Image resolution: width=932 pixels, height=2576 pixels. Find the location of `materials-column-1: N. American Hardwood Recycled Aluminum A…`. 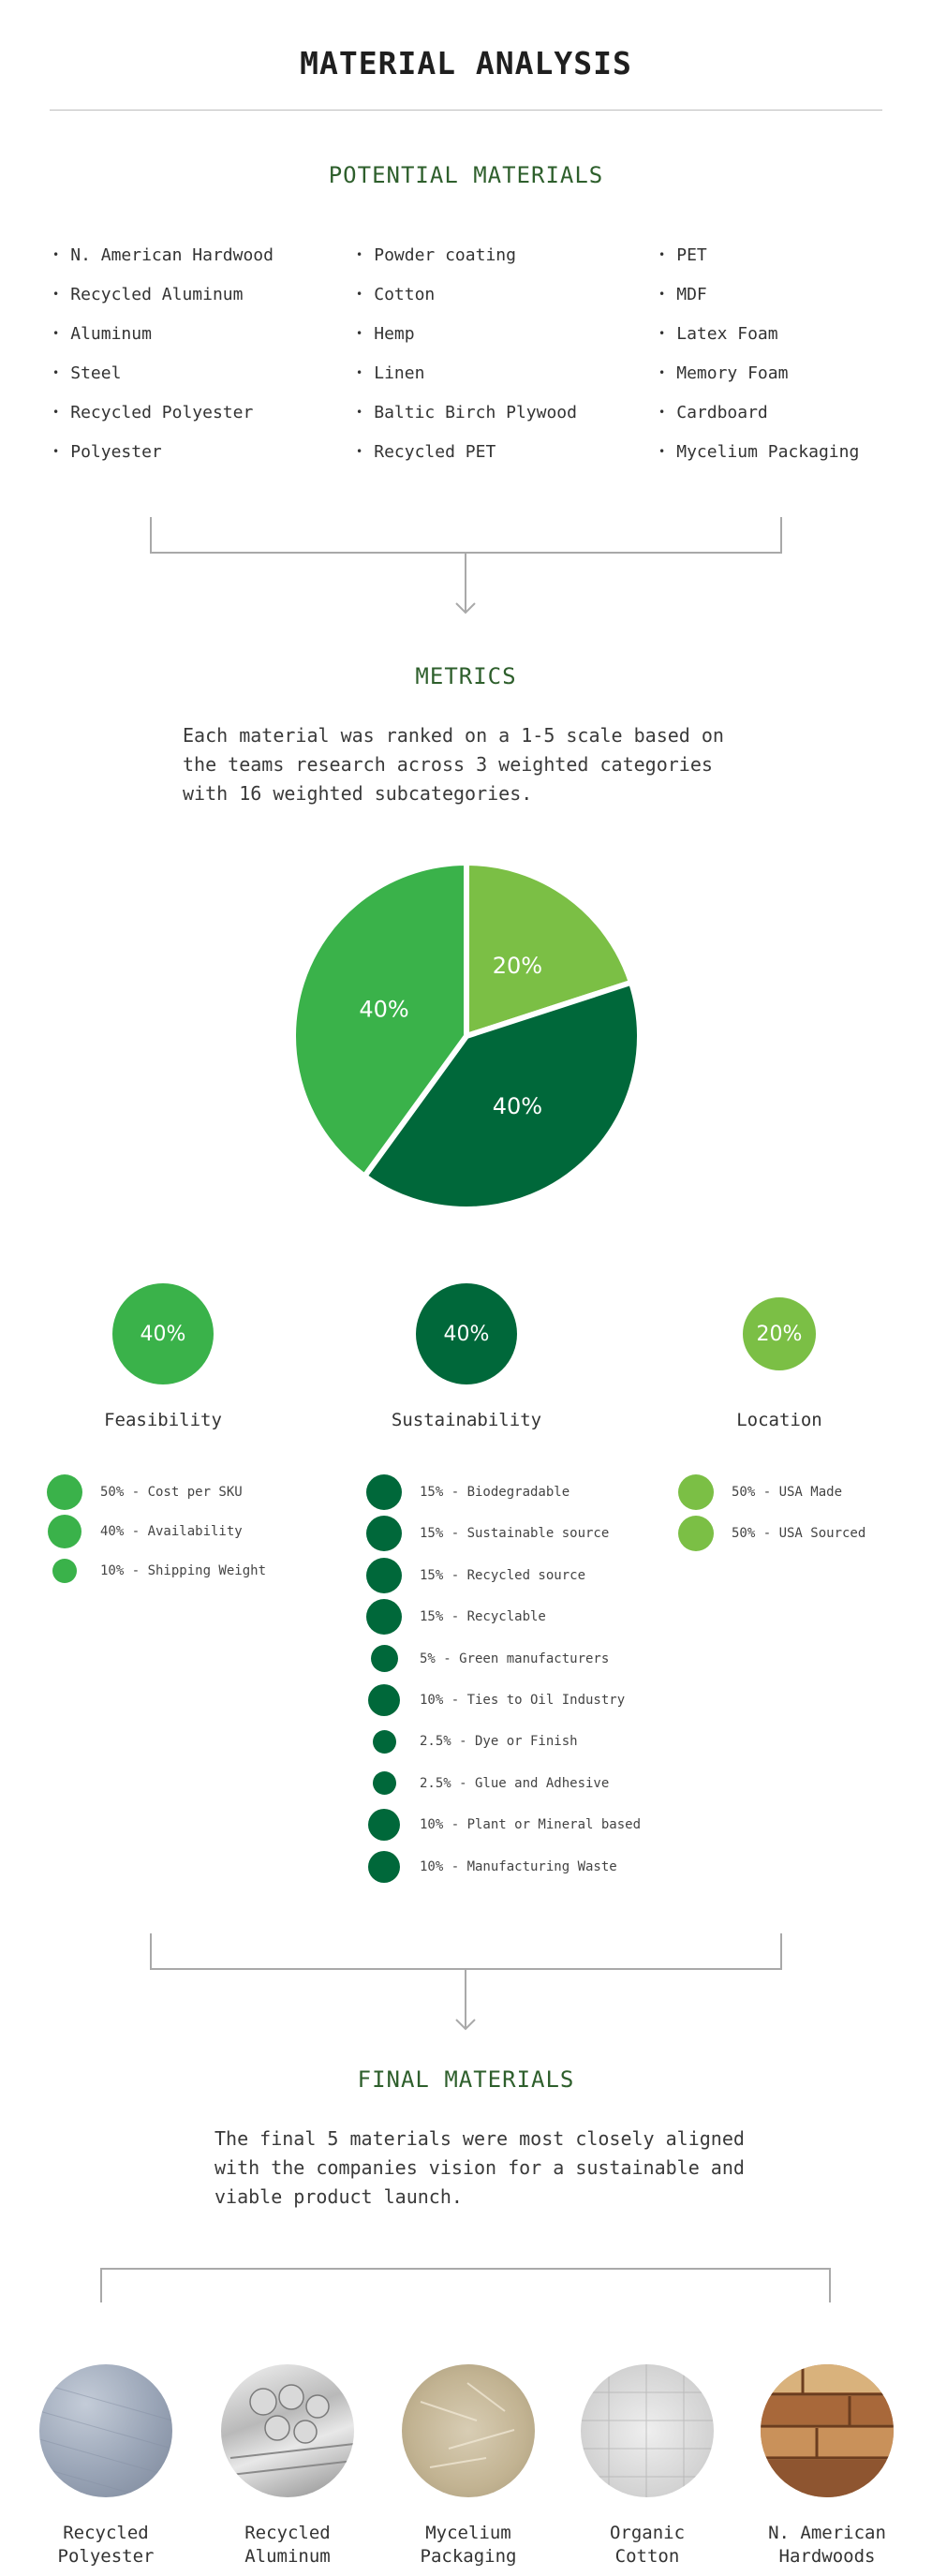

materials-column-1: N. American Hardwood Recycled Aluminum A… is located at coordinates (163, 354).